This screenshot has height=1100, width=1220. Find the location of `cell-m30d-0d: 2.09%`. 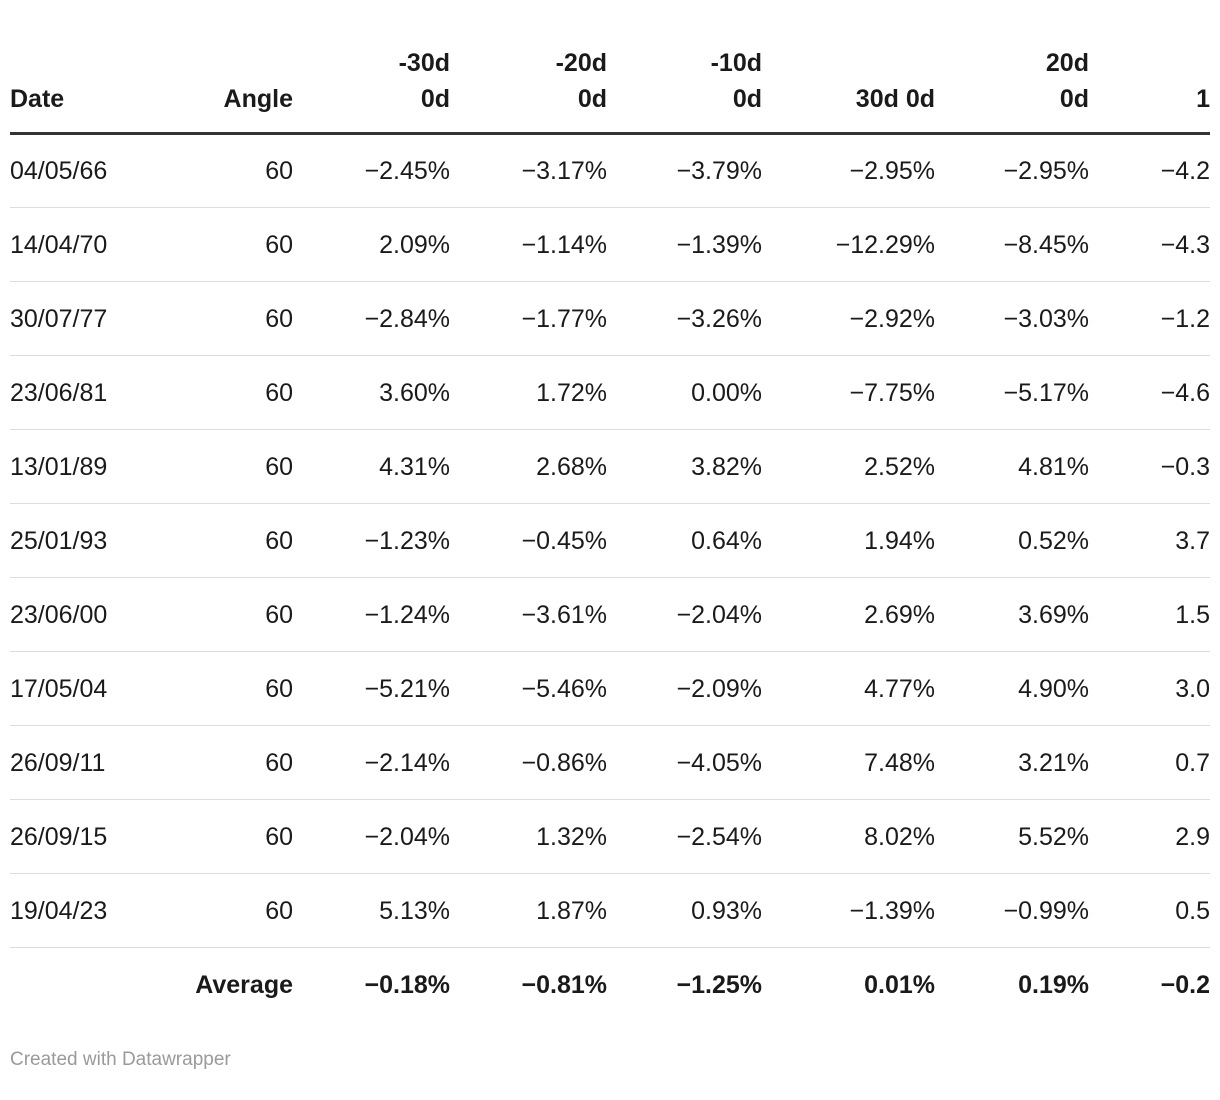

cell-m30d-0d: 2.09% is located at coordinates (371, 244).